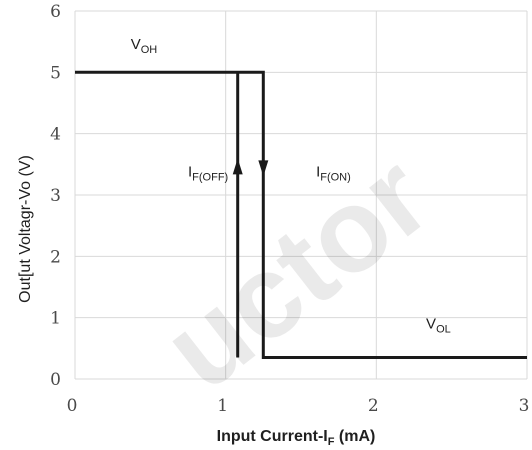 The image size is (532, 450). Describe the element at coordinates (55, 319) in the screenshot. I see `y-tick-label-1: 1` at that location.